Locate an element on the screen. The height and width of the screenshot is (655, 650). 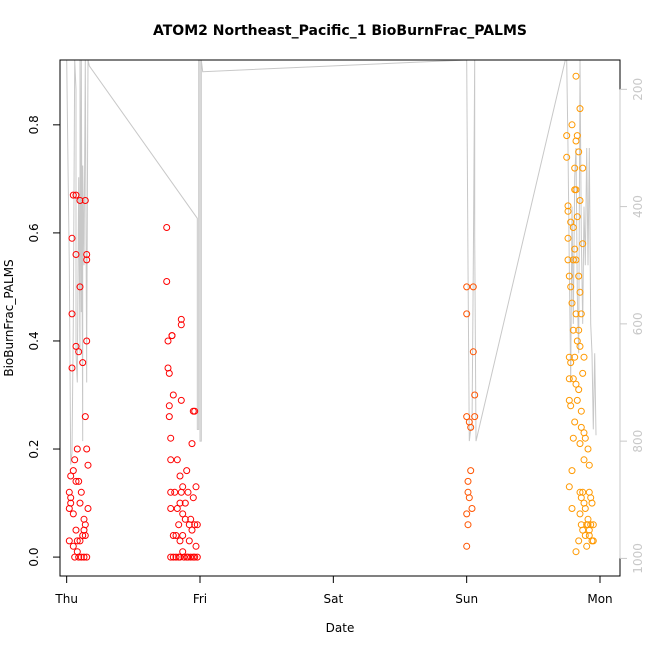
y-axis-right: 200 400 600 800 1000 is located at coordinates (632, 326).